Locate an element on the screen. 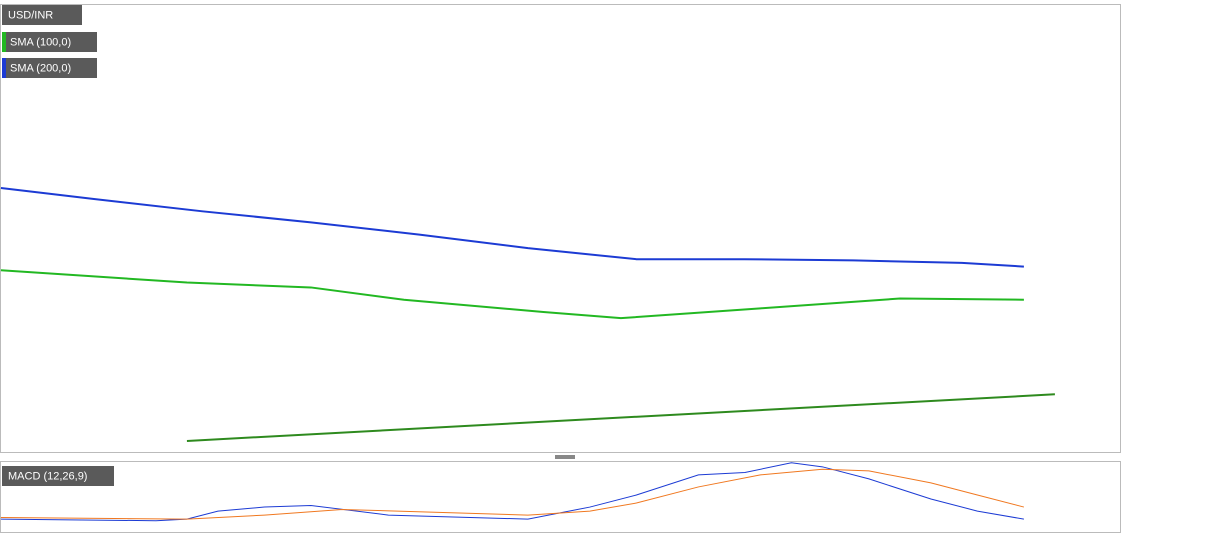 Image resolution: width=1207 pixels, height=555 pixels. signal-line is located at coordinates (512, 494).